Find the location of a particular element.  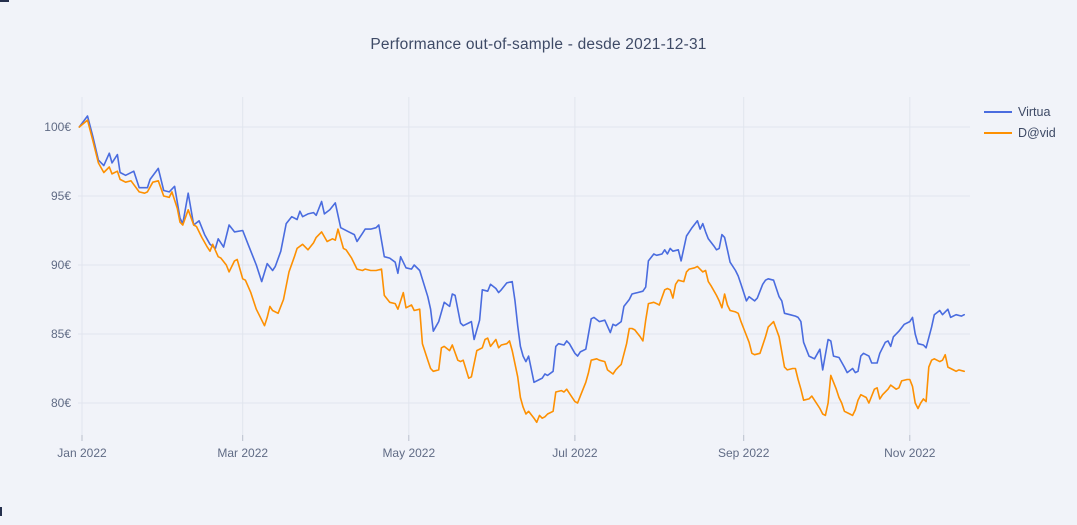

david-line-swatch is located at coordinates (998, 133).